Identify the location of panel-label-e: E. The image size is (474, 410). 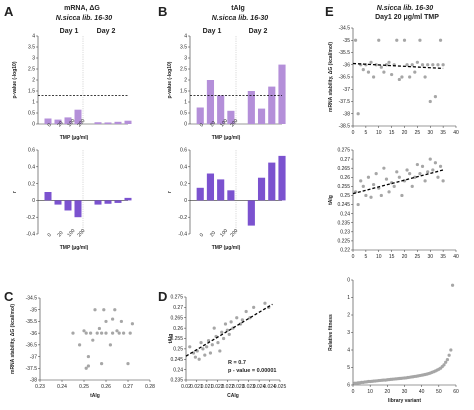
(329, 11).